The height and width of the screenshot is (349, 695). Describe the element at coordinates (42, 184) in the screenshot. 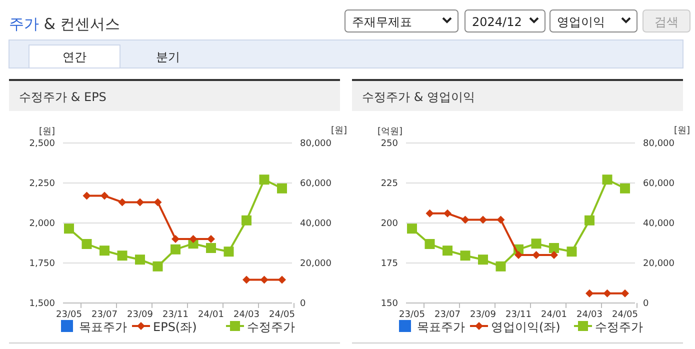

I see `y-tick-label: 2,250` at that location.